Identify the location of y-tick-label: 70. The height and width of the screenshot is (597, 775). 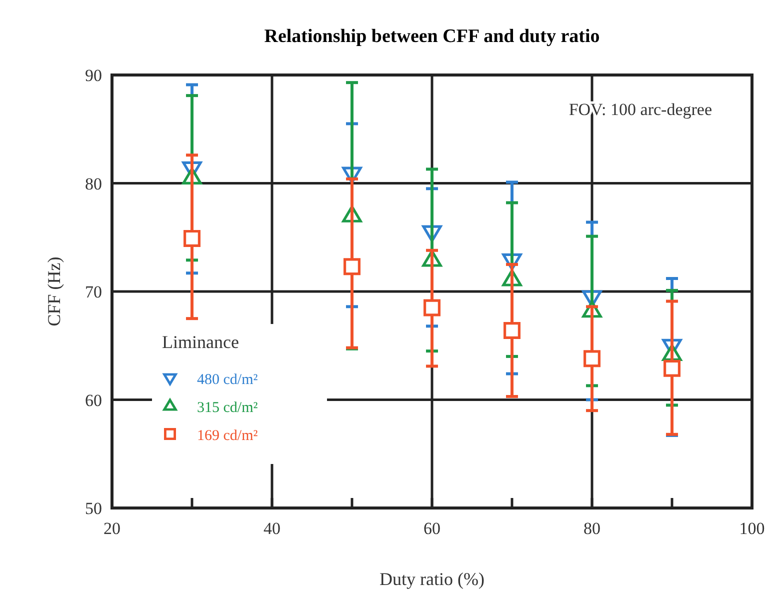
(93, 292).